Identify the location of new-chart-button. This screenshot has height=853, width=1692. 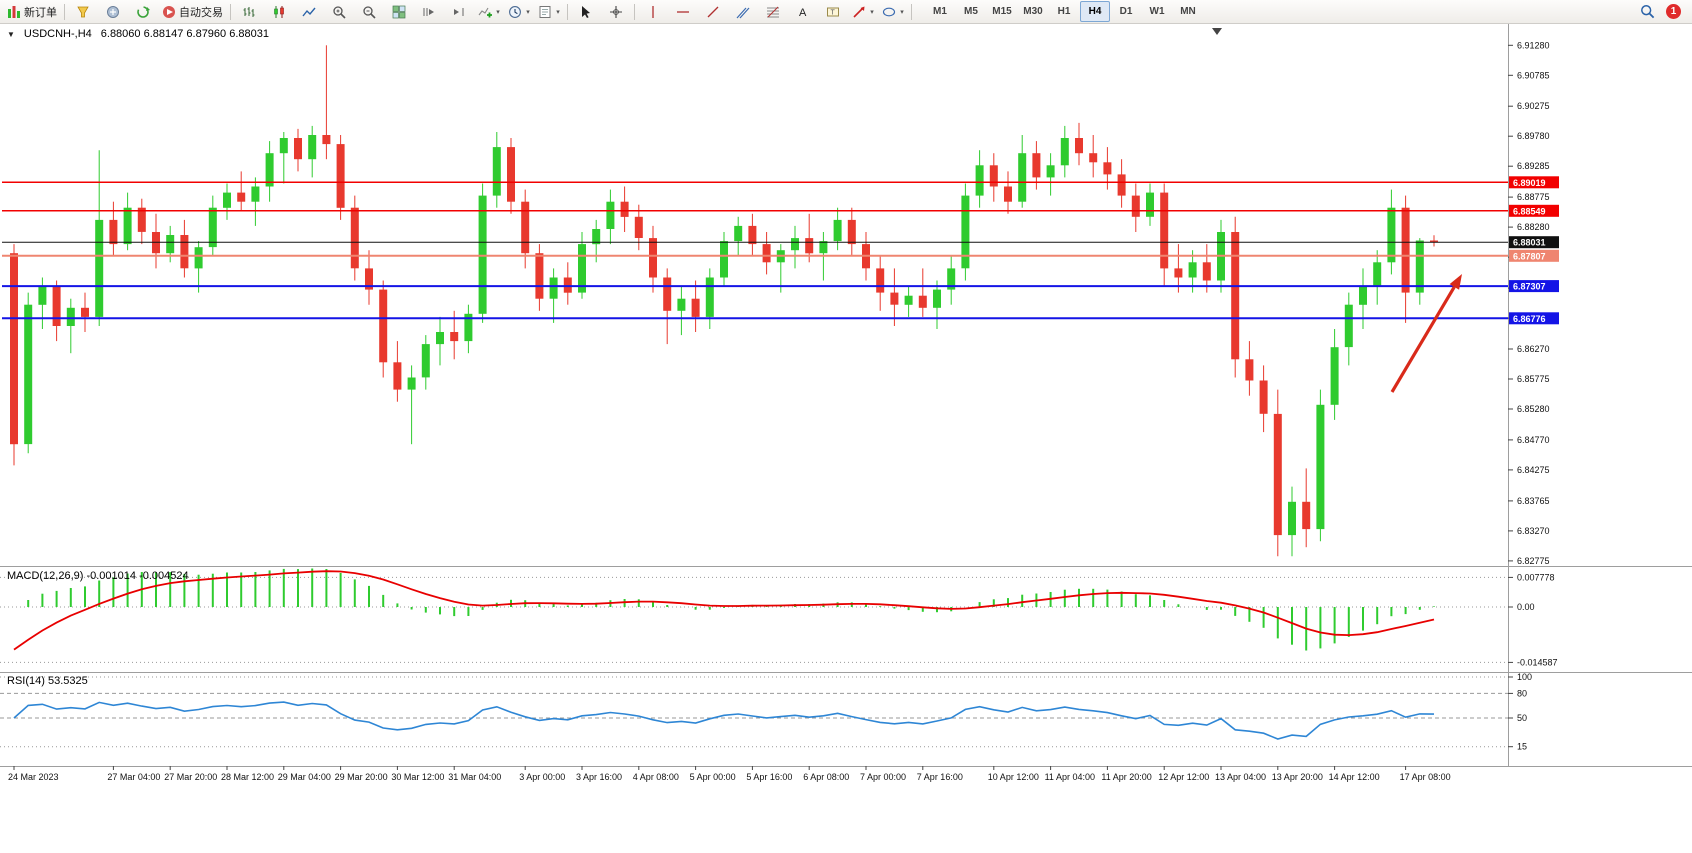
(83, 12).